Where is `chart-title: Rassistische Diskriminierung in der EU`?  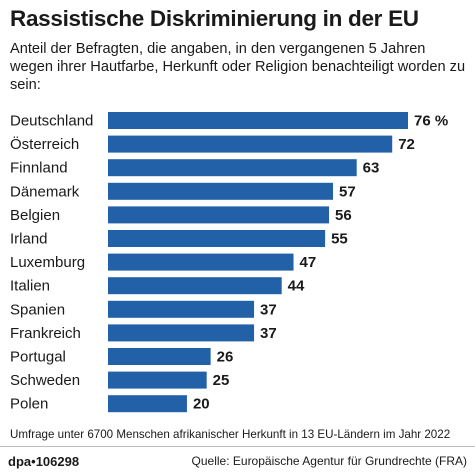
chart-title: Rassistische Diskriminierung in der EU is located at coordinates (214, 18).